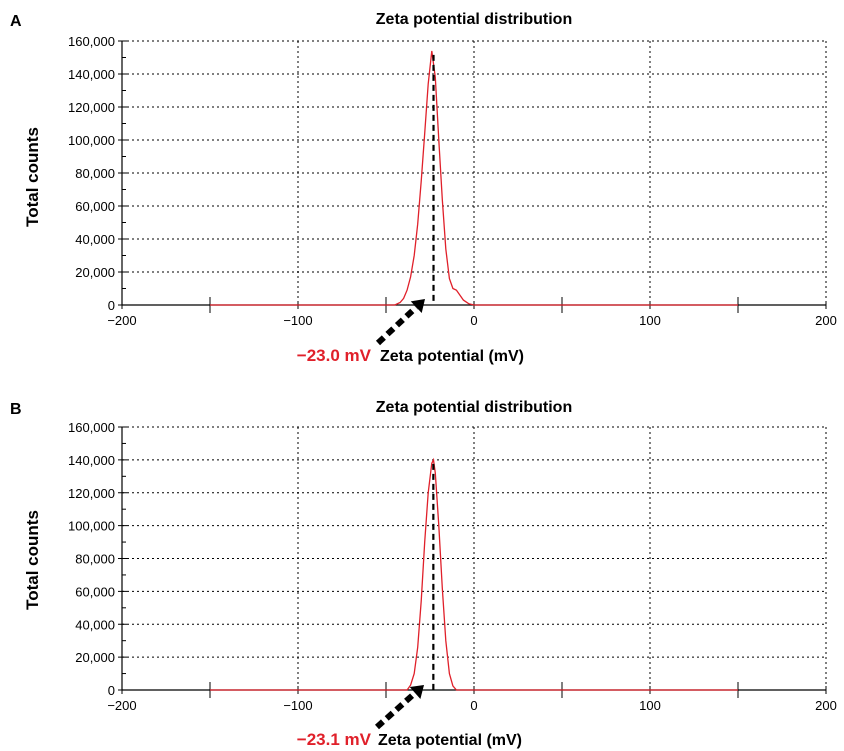 The width and height of the screenshot is (844, 751). I want to click on panel-b-label: B, so click(16, 409).